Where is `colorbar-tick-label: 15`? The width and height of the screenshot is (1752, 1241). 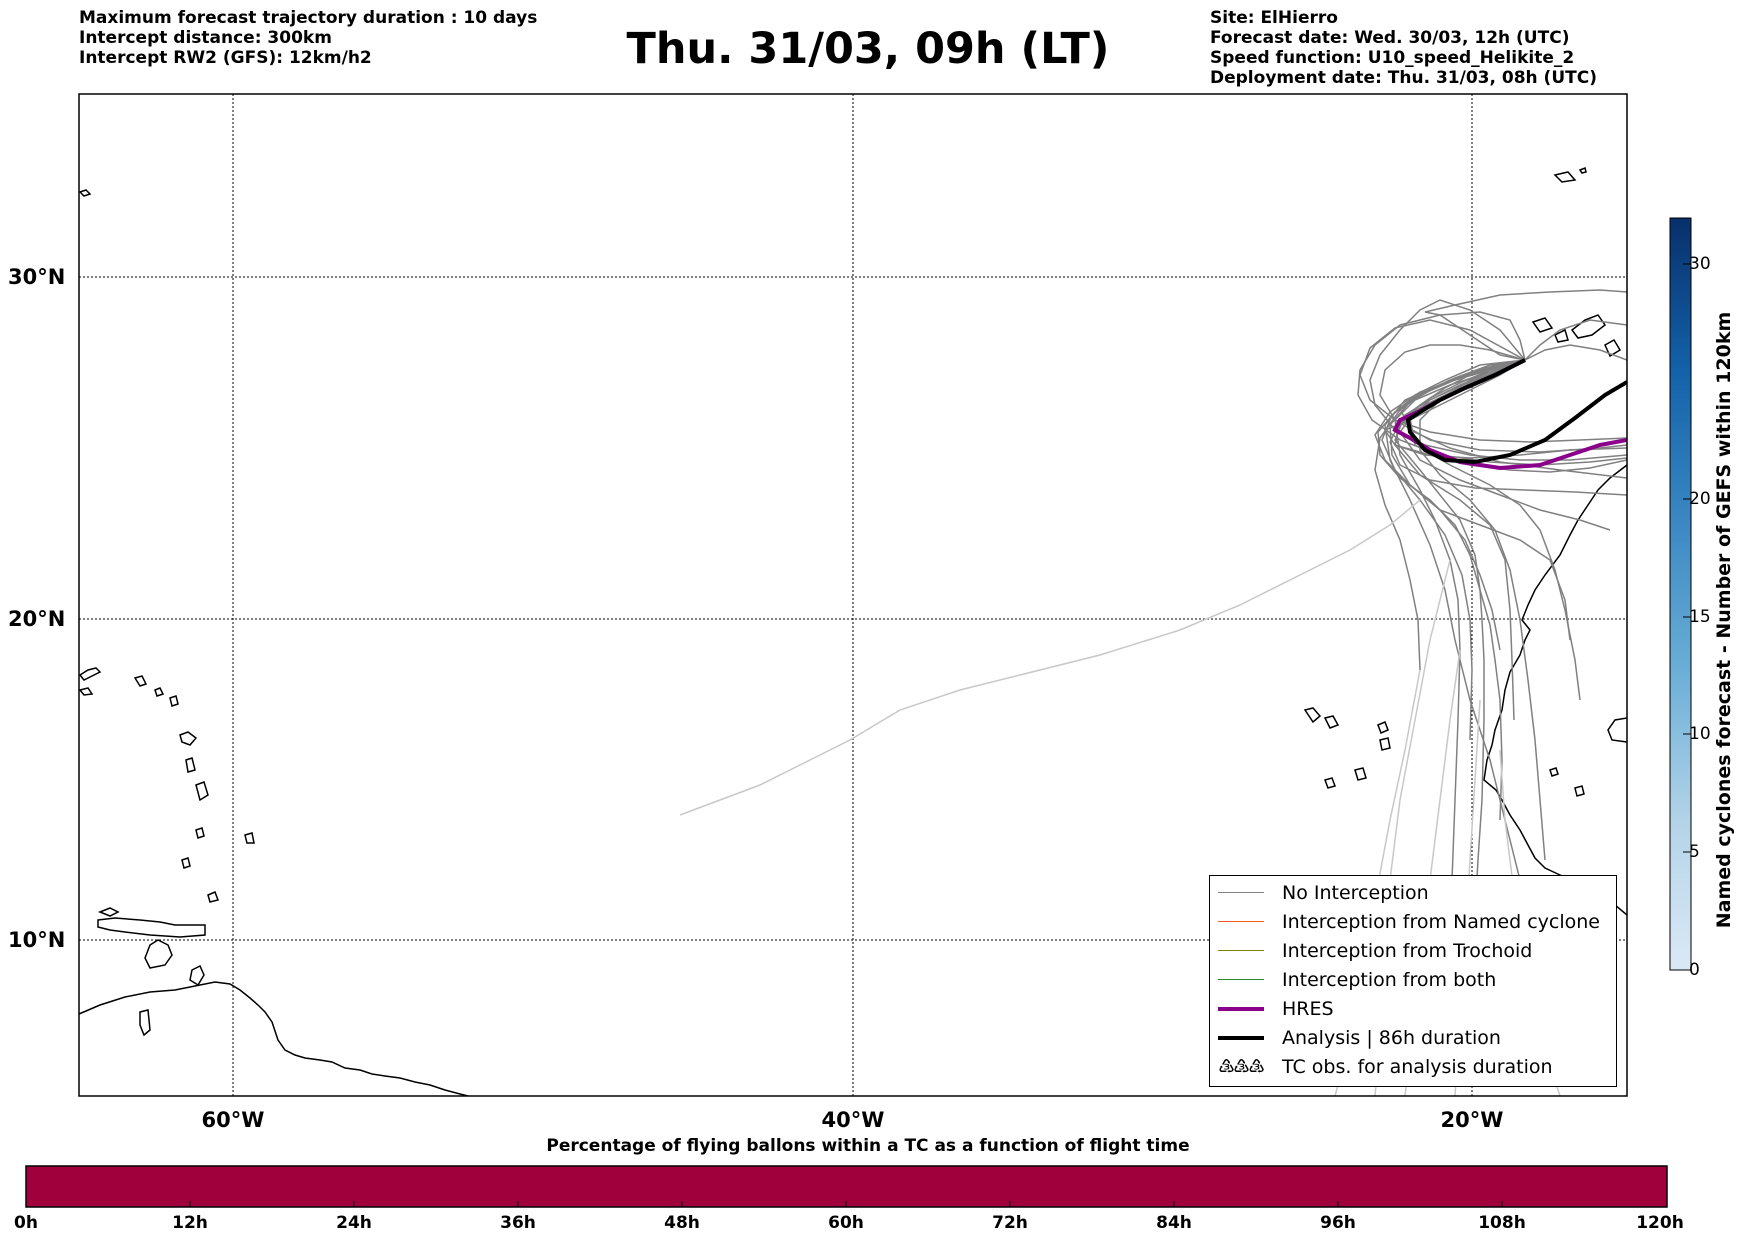 colorbar-tick-label: 15 is located at coordinates (1700, 617).